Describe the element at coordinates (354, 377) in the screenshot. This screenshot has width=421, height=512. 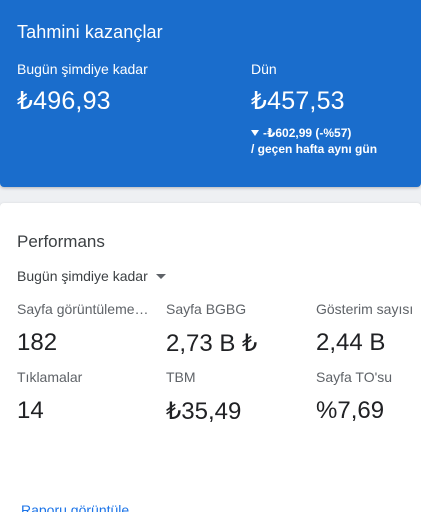
I see `metric-label: Sayfa TO'su` at that location.